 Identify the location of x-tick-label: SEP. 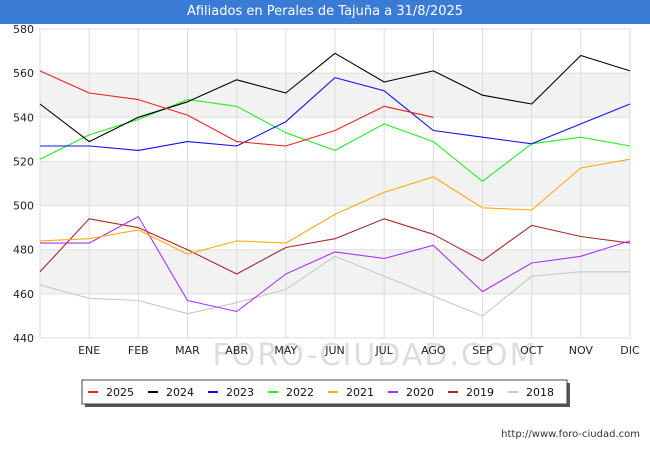
(482, 350).